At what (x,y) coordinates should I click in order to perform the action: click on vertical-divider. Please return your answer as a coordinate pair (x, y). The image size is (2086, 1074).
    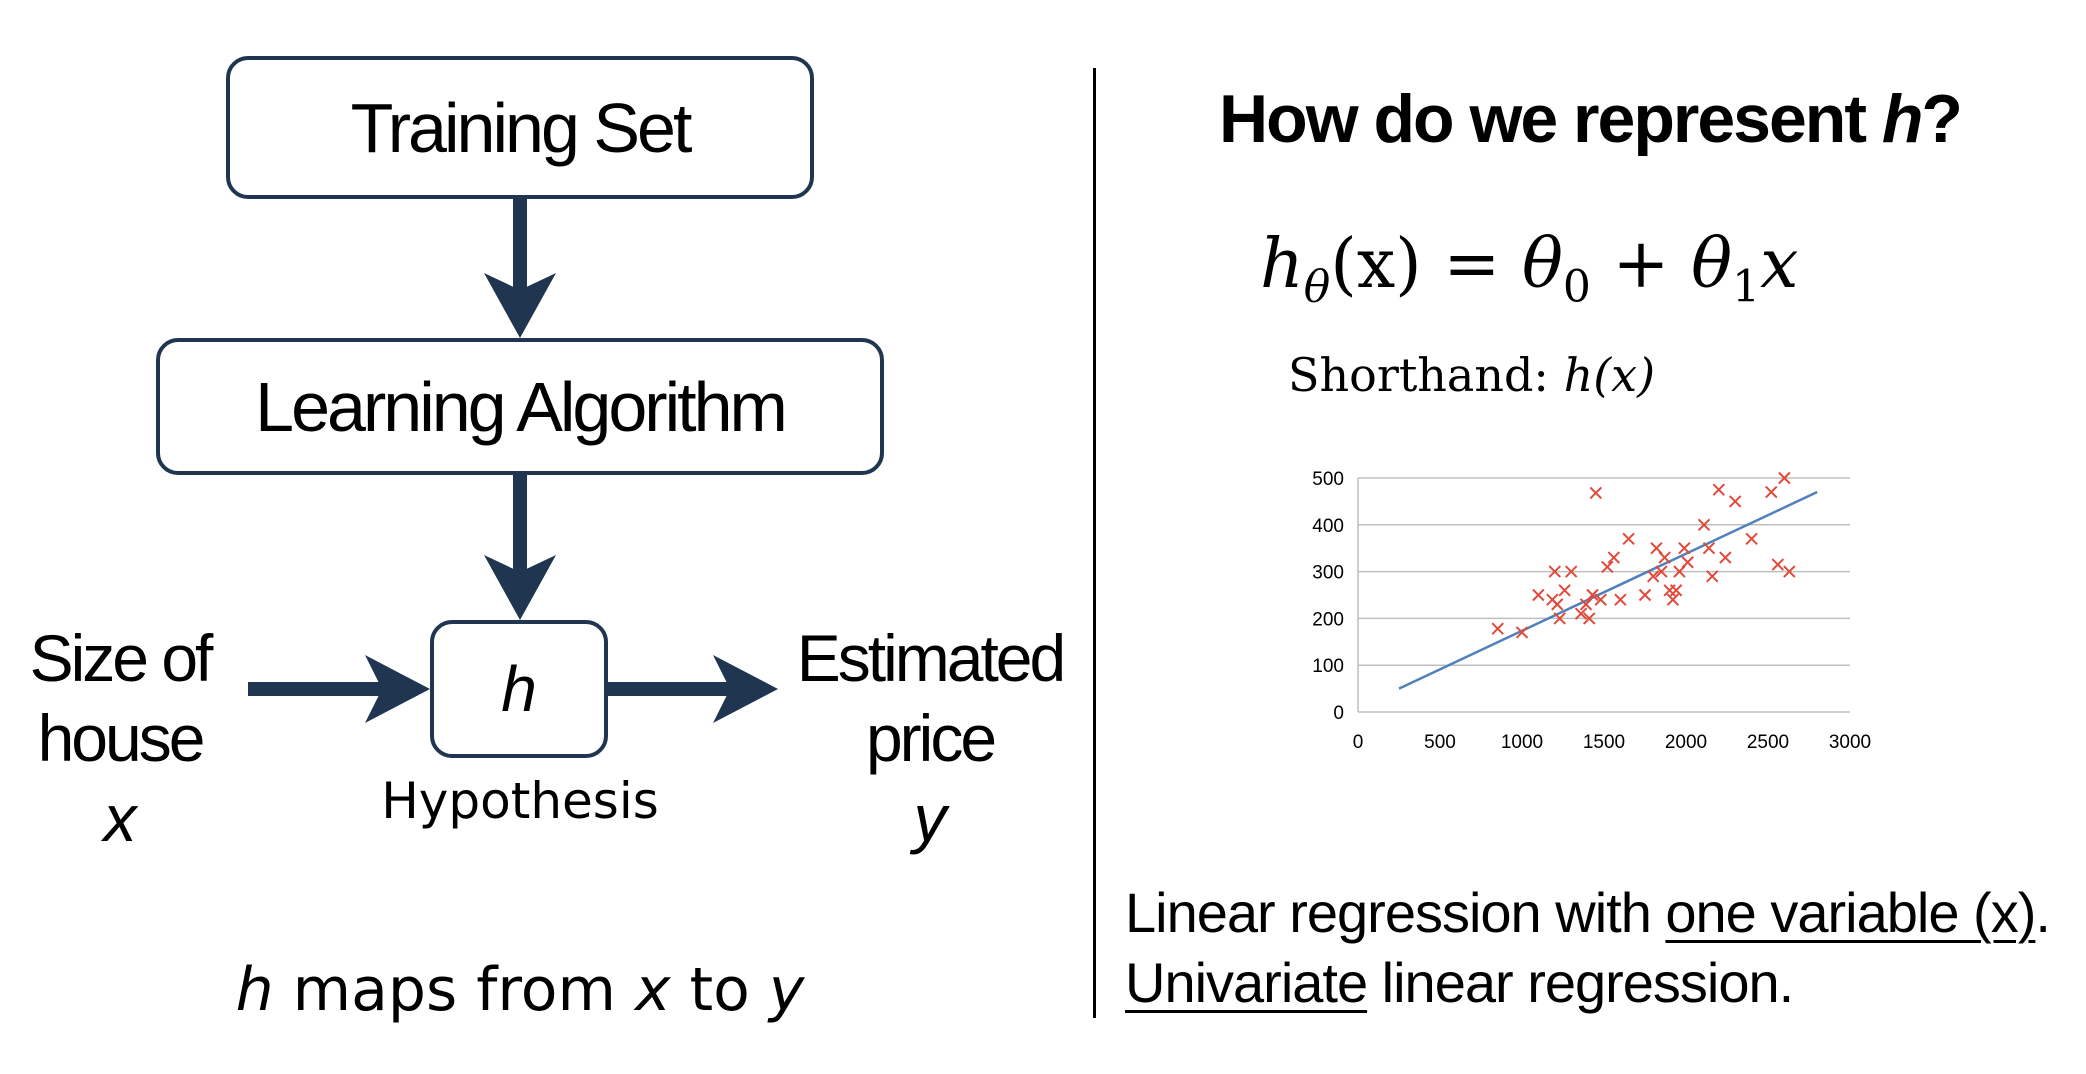
    Looking at the image, I should click on (1094, 543).